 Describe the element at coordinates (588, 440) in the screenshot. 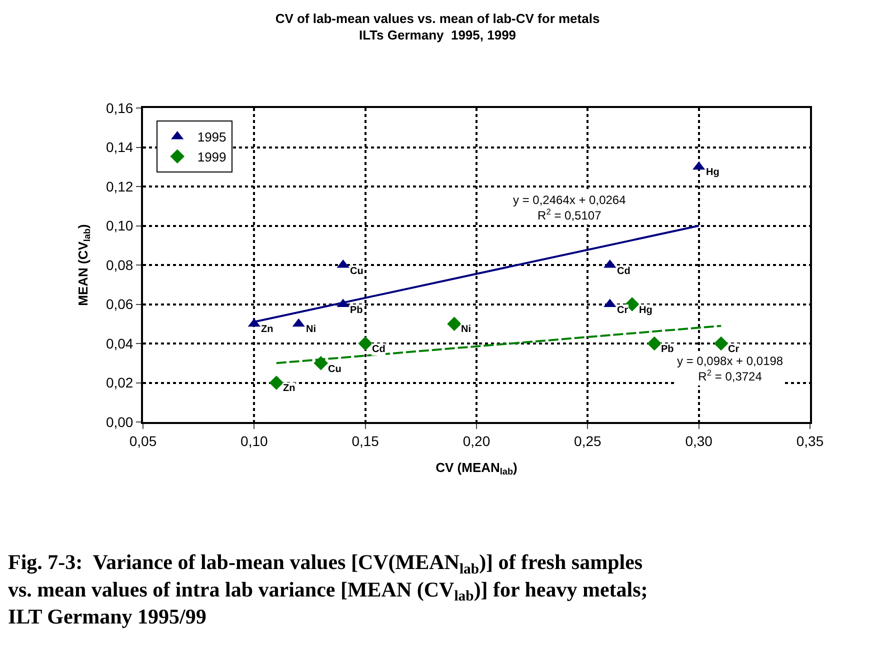

I see `x-tick-label: 0,25` at that location.